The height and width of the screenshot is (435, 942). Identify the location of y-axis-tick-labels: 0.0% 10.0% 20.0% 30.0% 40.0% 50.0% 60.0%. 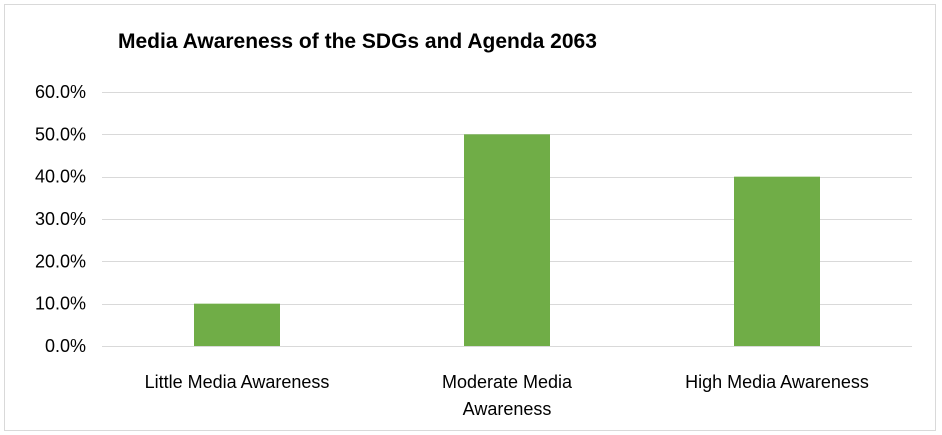
(60, 219).